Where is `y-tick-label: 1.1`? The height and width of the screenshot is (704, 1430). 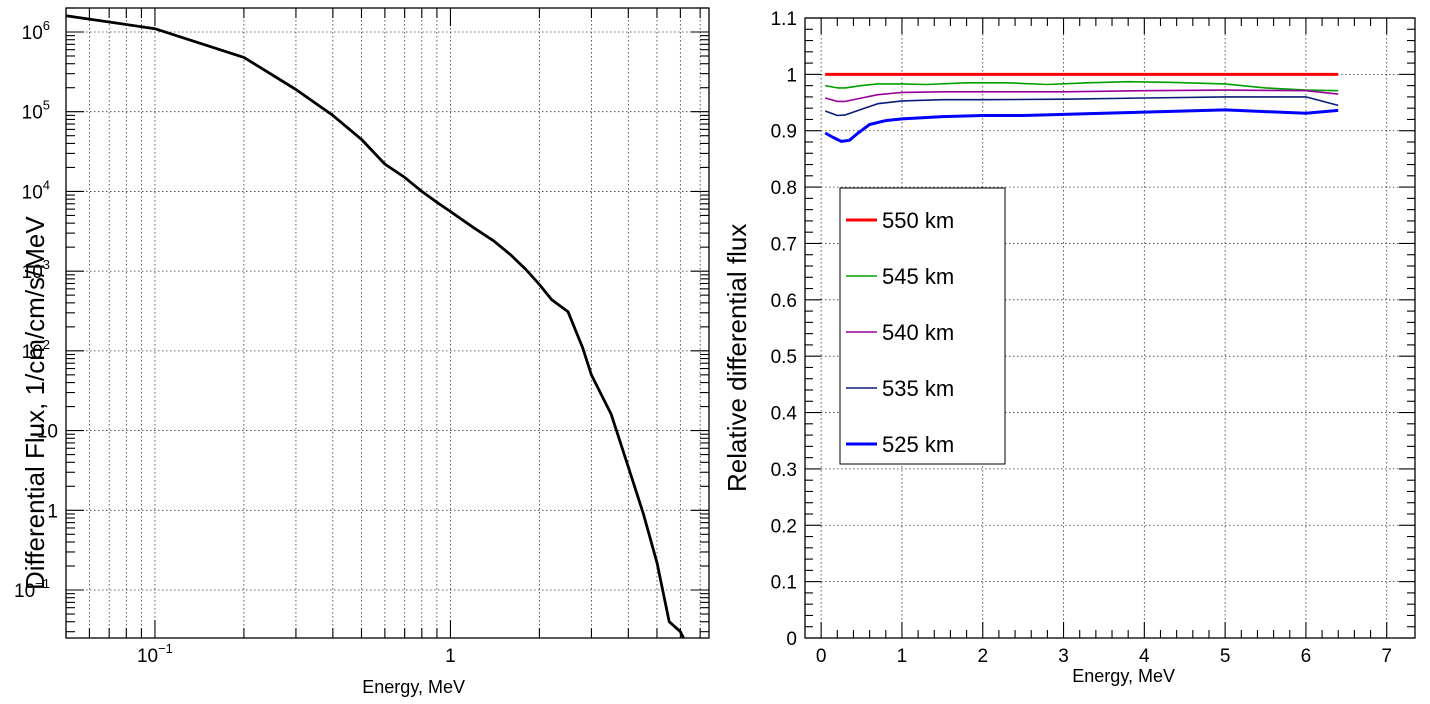 y-tick-label: 1.1 is located at coordinates (784, 19).